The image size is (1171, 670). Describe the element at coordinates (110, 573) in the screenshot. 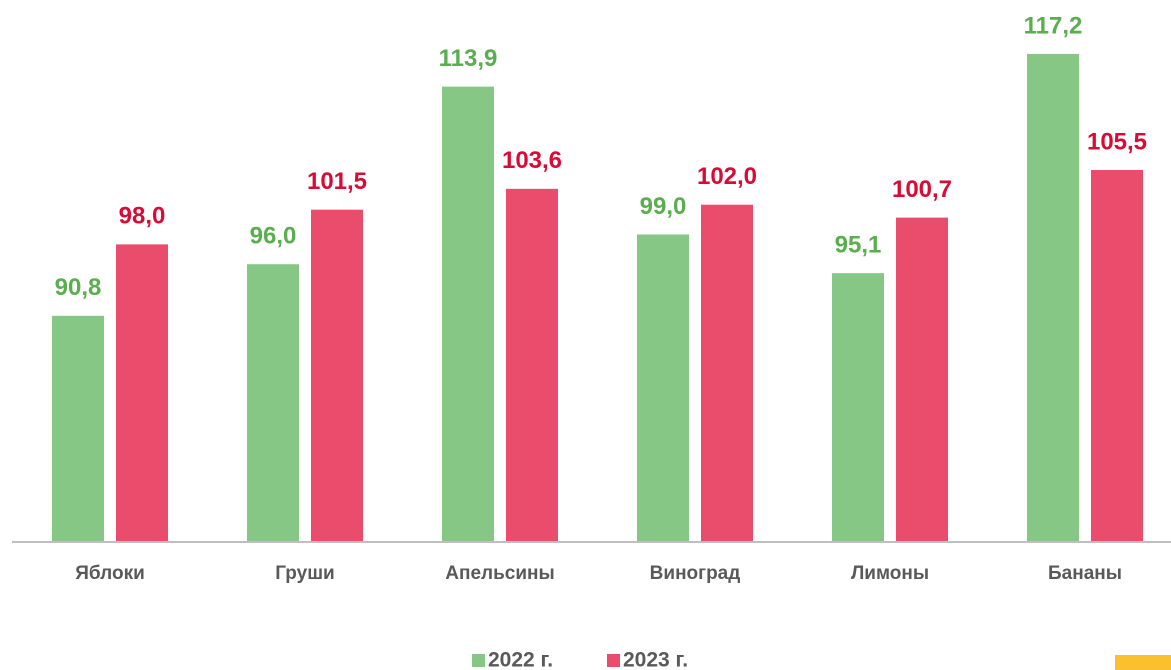

I see `x-tick-label: Яблоки` at that location.